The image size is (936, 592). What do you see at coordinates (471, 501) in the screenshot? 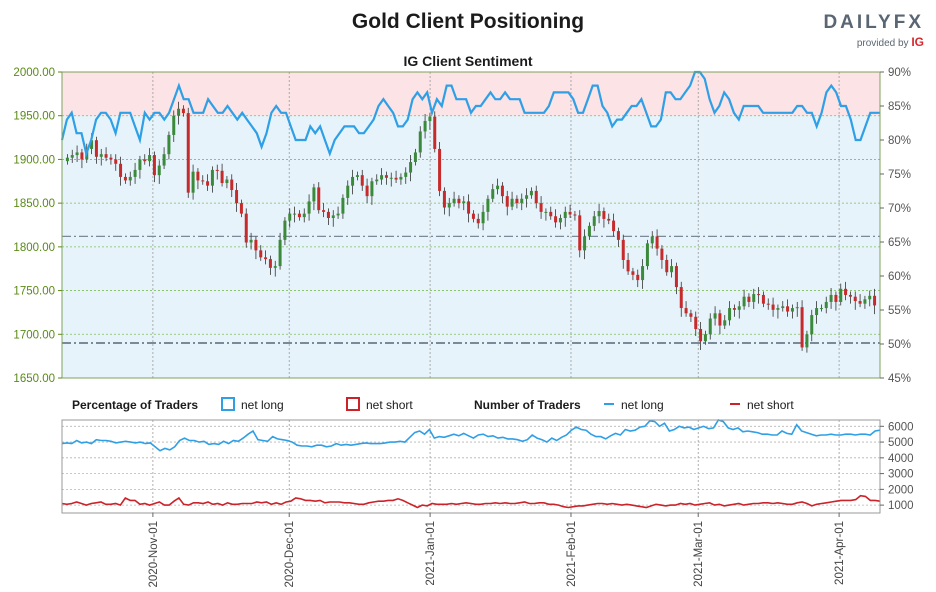
I see `traders-short-line` at bounding box center [471, 501].